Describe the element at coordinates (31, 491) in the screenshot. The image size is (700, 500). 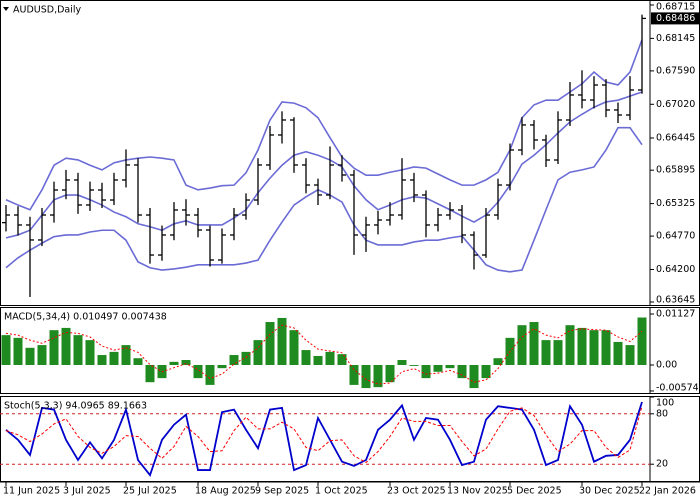
I see `x-tick-label: 11 Jun 2025` at that location.